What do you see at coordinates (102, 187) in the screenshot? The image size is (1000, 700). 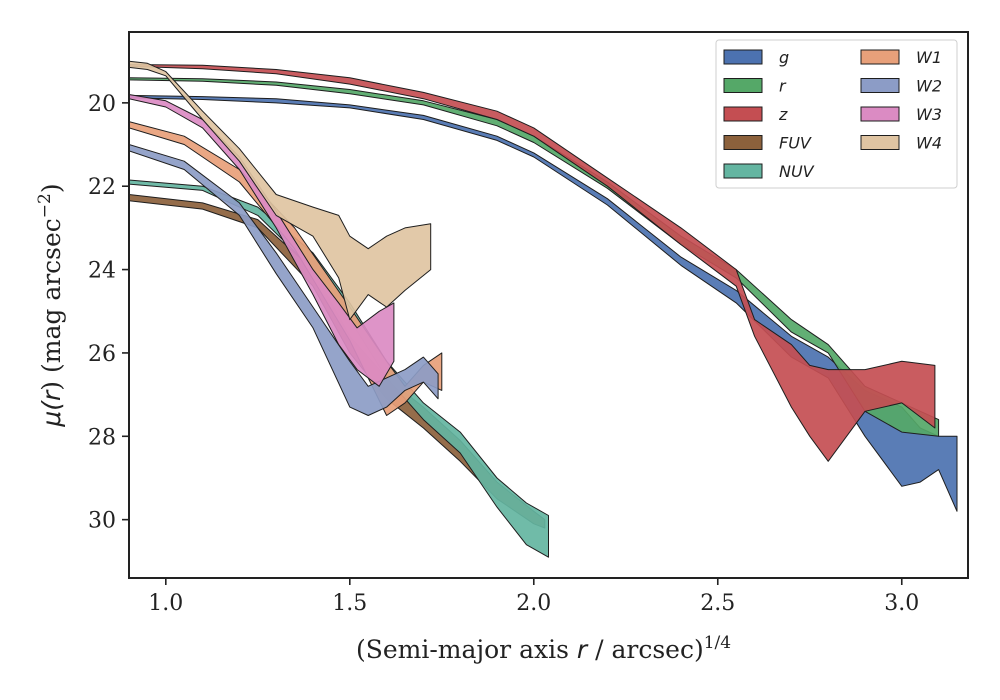 I see `y-tick-label: 22` at bounding box center [102, 187].